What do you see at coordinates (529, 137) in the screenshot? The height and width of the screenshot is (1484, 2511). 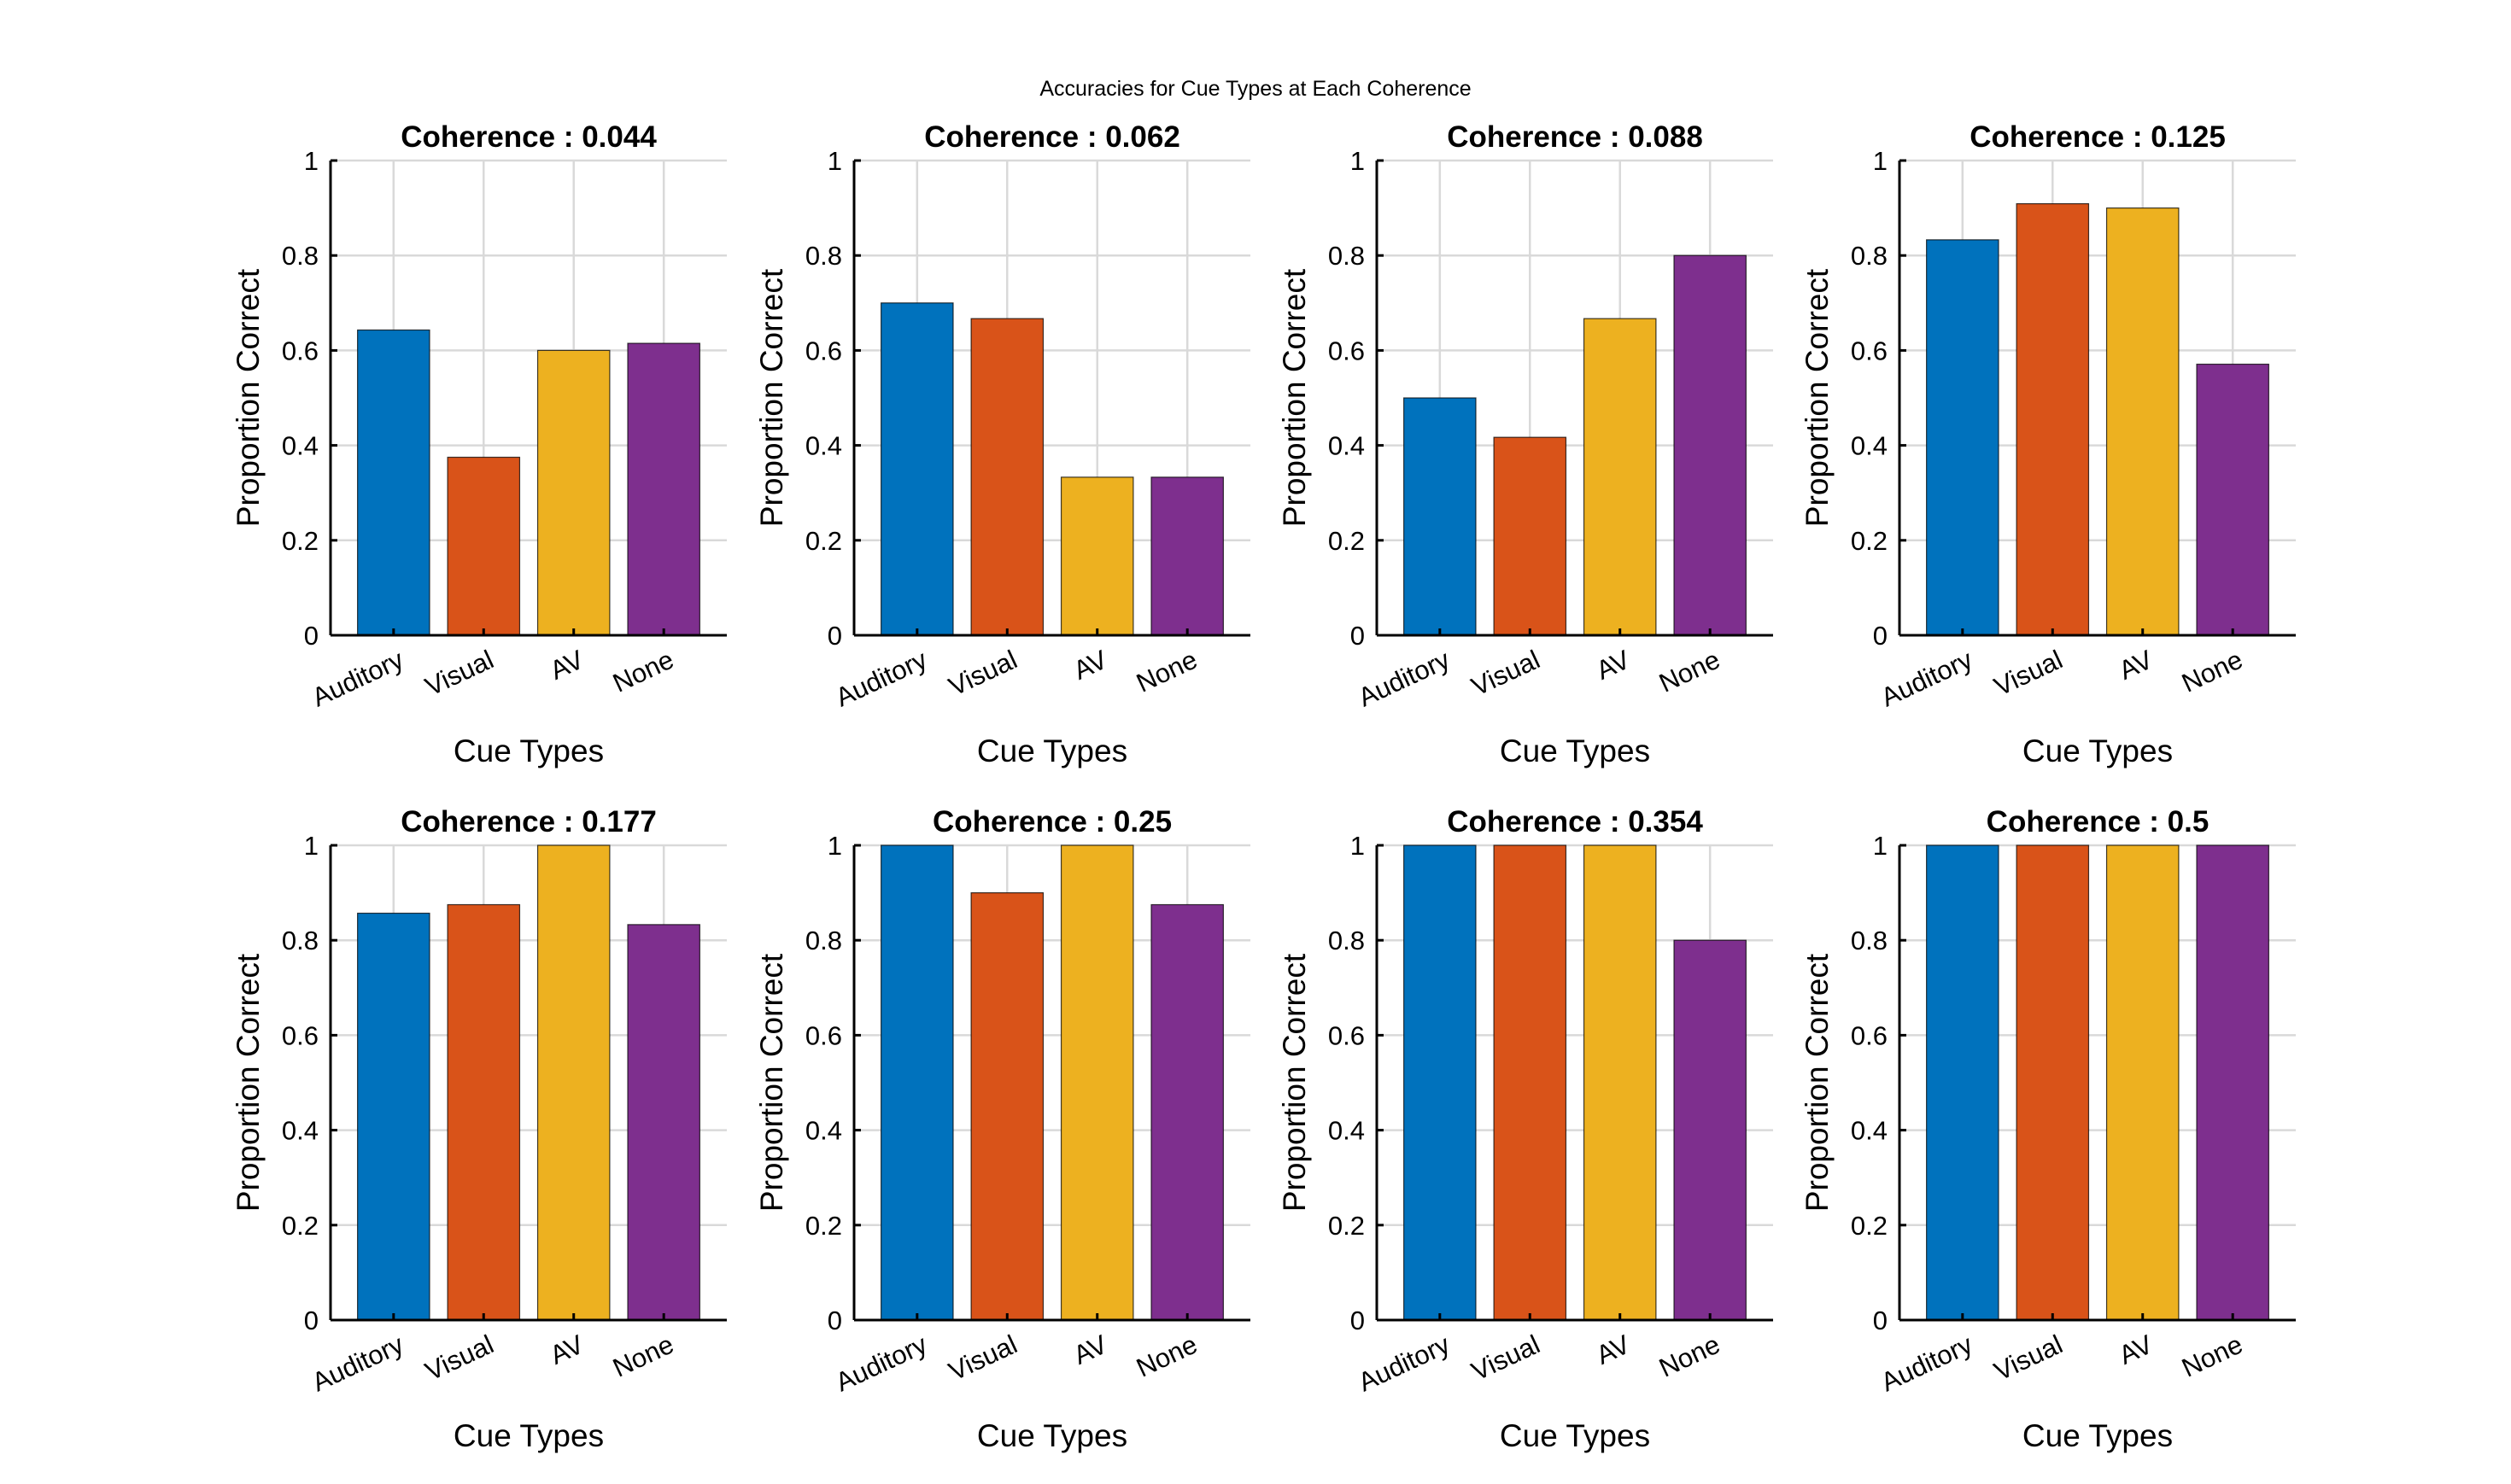 I see `subplot-title: Coherence : 0.044` at bounding box center [529, 137].